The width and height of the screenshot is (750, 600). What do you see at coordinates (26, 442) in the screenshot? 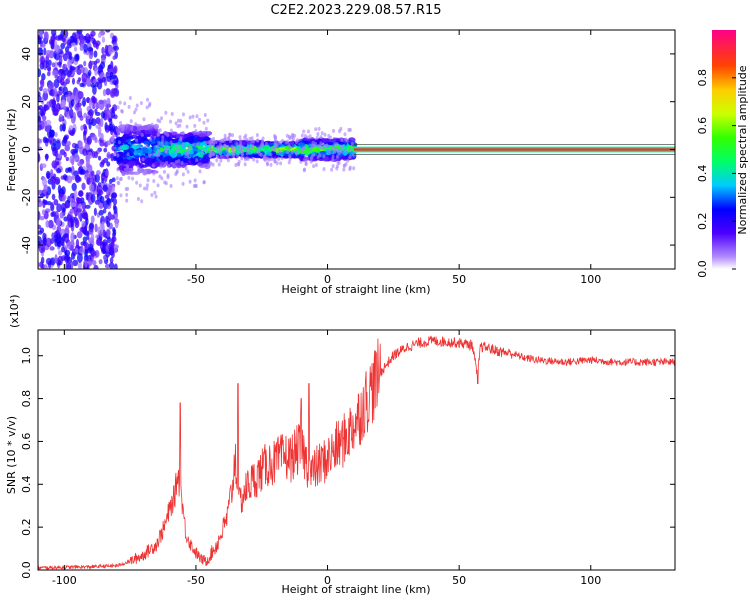
I see `y-tick-label: 0.6` at bounding box center [26, 442].